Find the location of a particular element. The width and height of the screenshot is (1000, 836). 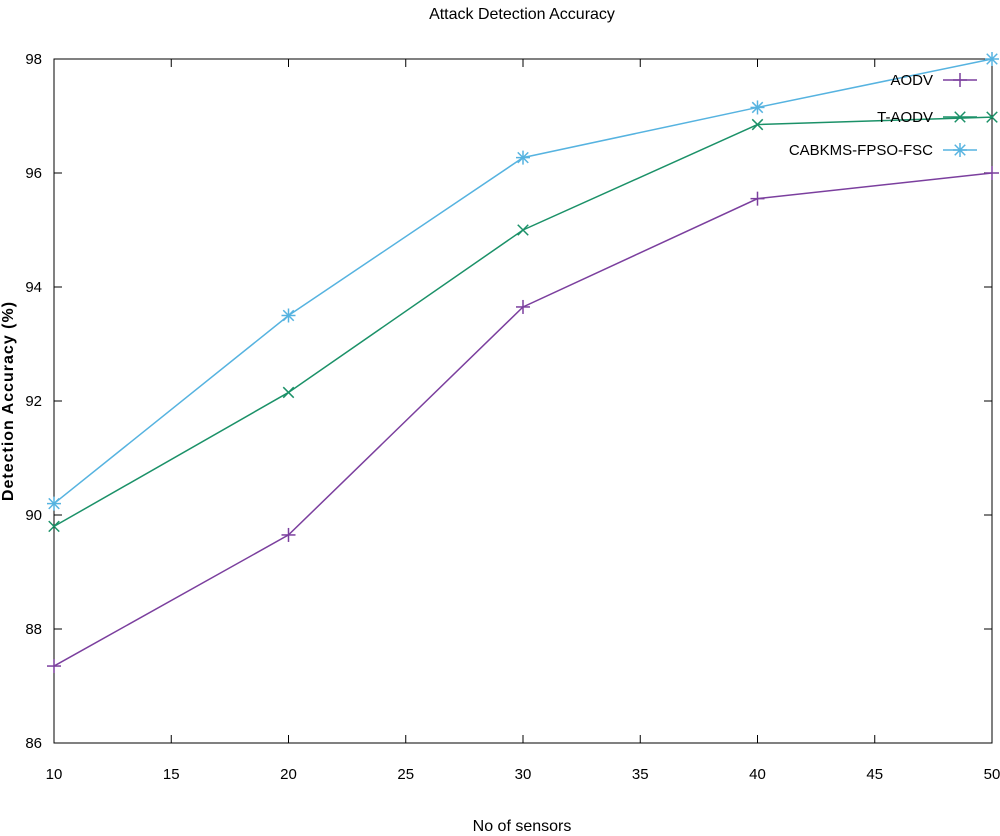

y-tick-label: 88 is located at coordinates (33, 629).